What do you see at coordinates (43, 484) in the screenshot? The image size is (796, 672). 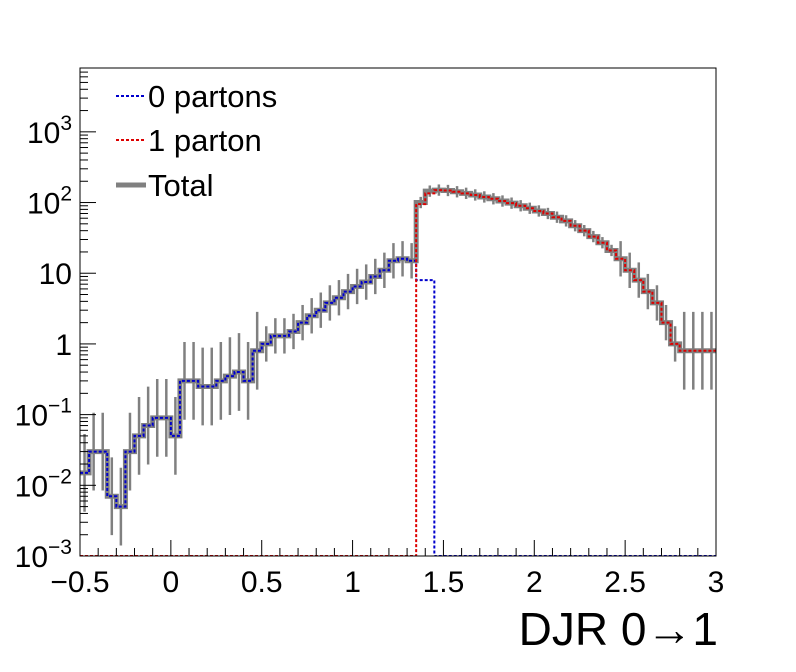 I see `y-tick-label: 10⁻²` at bounding box center [43, 484].